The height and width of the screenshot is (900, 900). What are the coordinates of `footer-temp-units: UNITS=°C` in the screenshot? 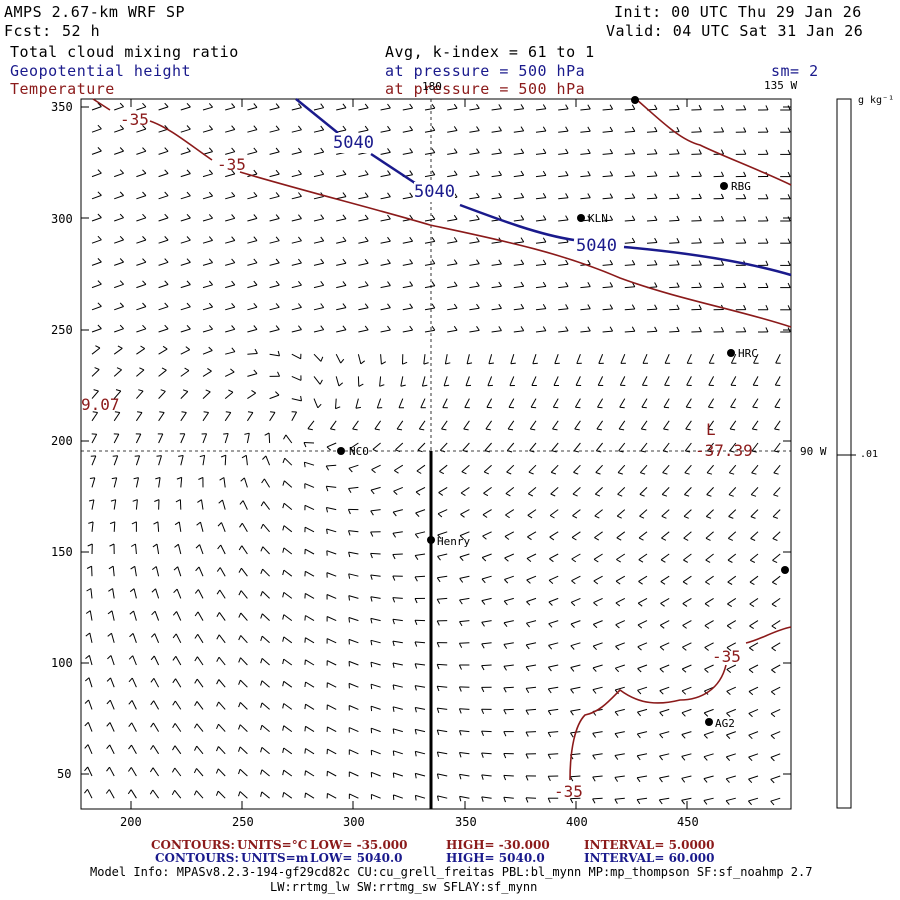 It's located at (272, 845).